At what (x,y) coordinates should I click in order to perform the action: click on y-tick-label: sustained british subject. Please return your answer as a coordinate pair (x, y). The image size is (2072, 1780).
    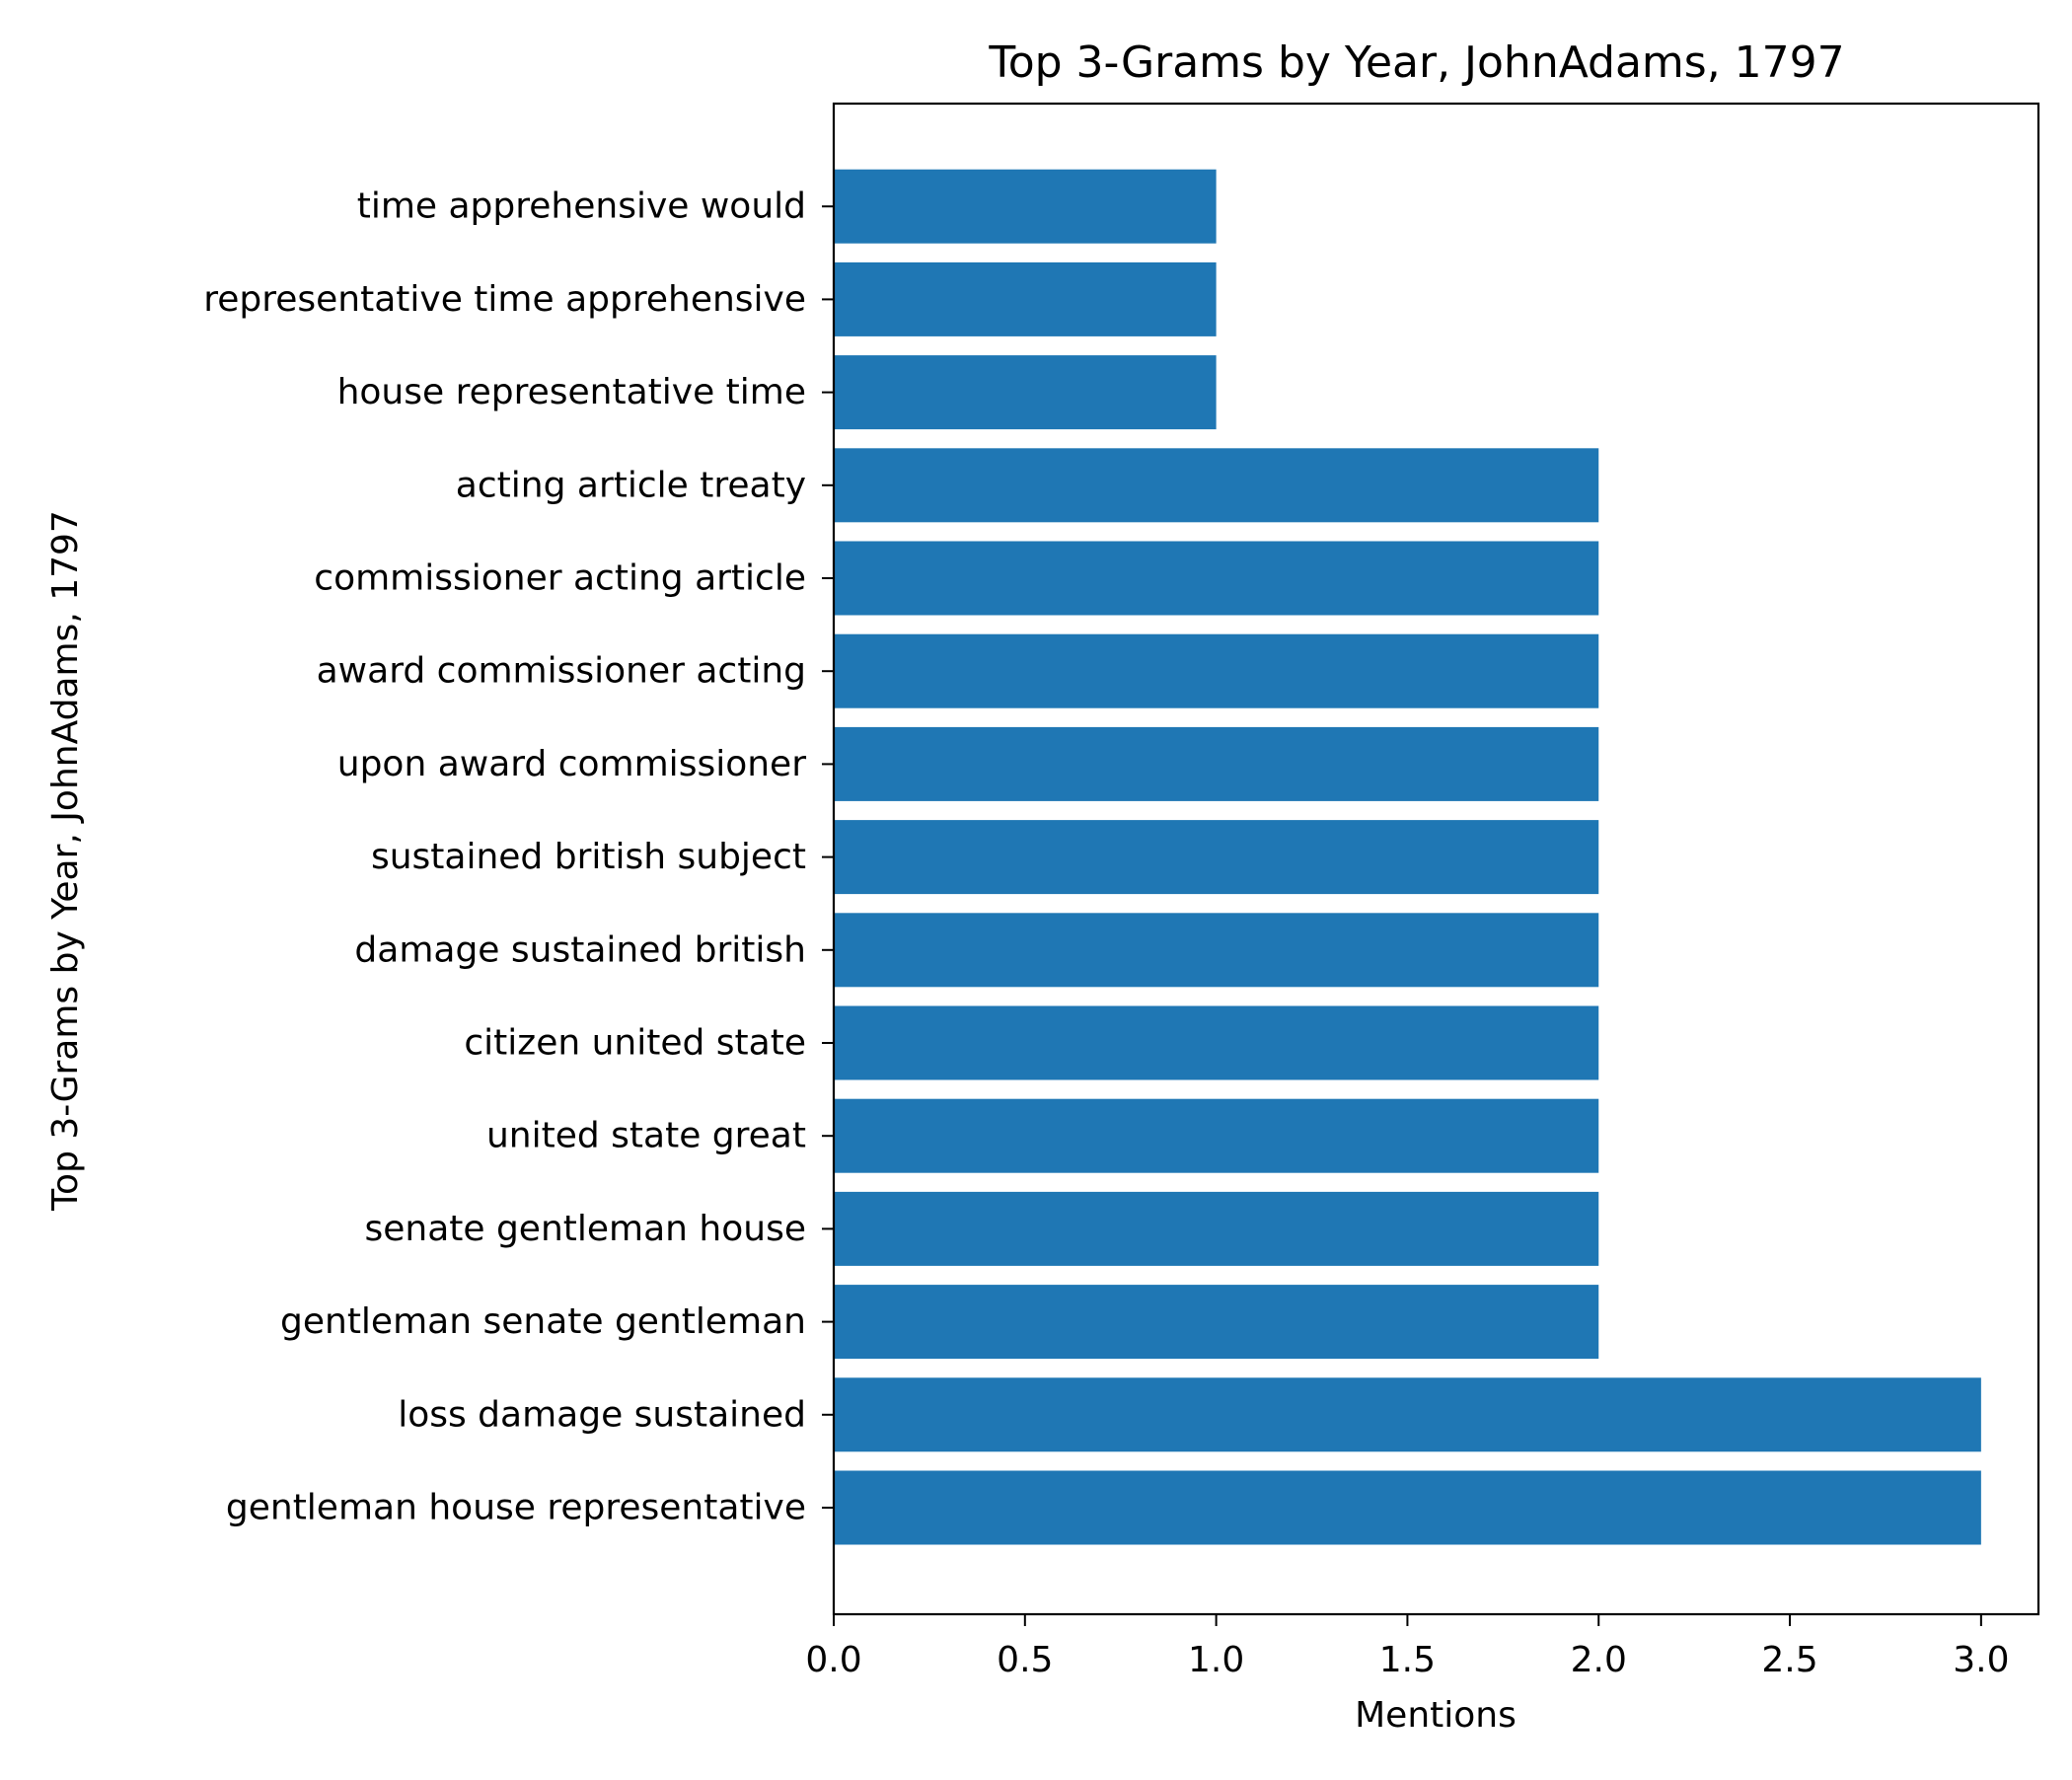
    Looking at the image, I should click on (588, 857).